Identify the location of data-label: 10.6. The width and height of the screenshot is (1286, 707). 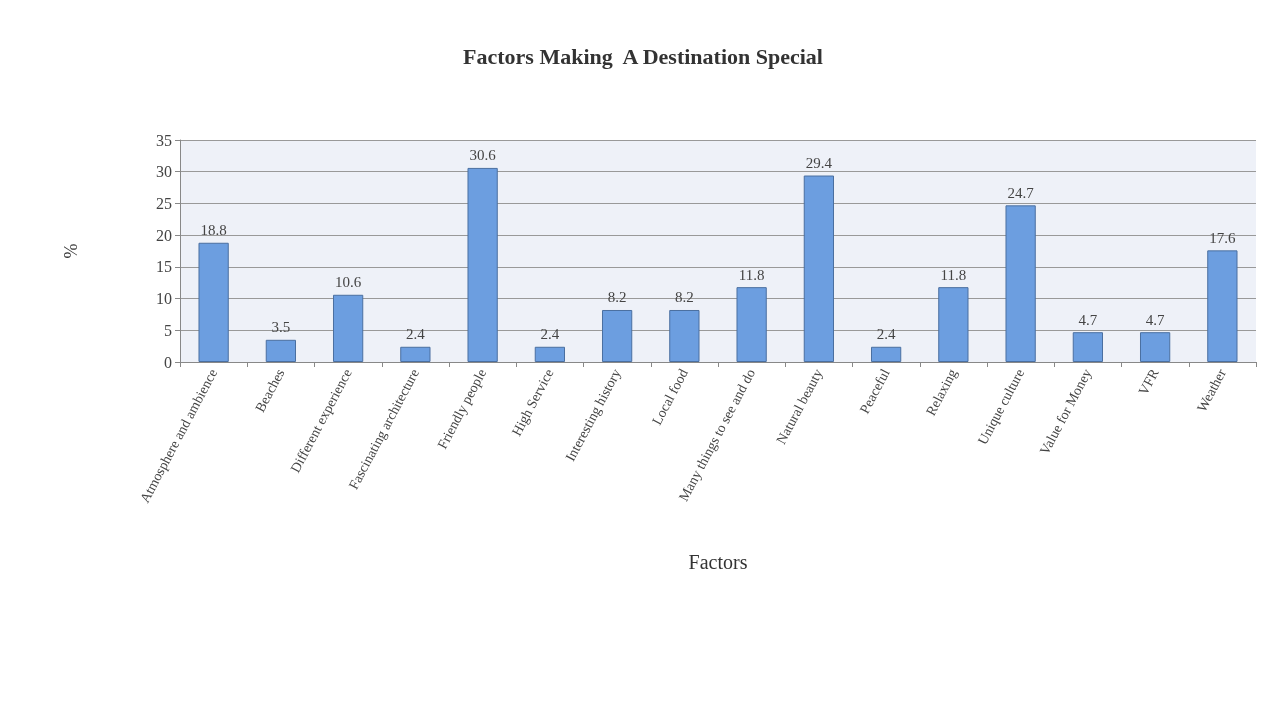
(348, 282).